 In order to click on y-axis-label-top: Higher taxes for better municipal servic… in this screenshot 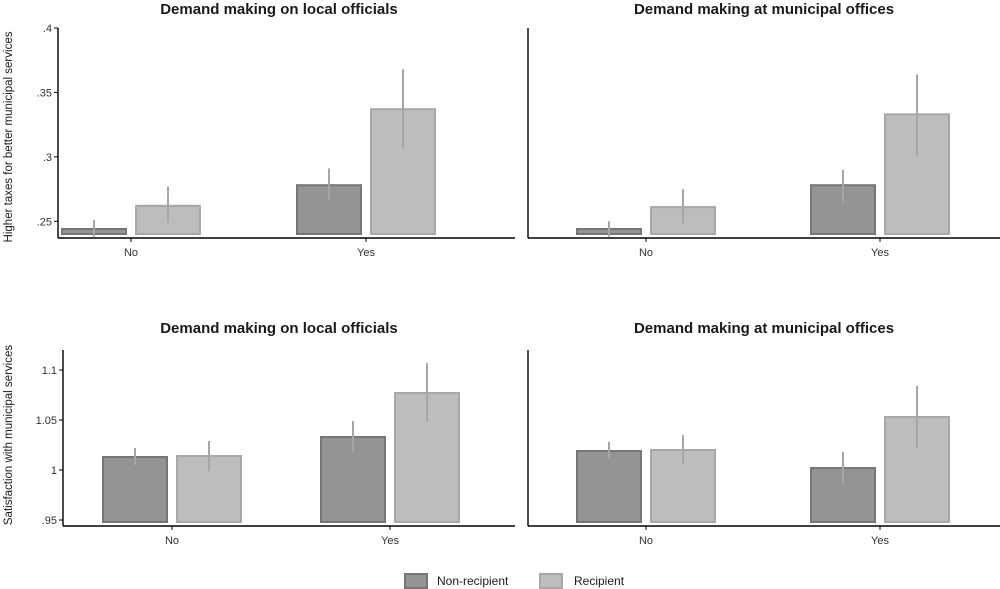, I will do `click(9, 136)`.